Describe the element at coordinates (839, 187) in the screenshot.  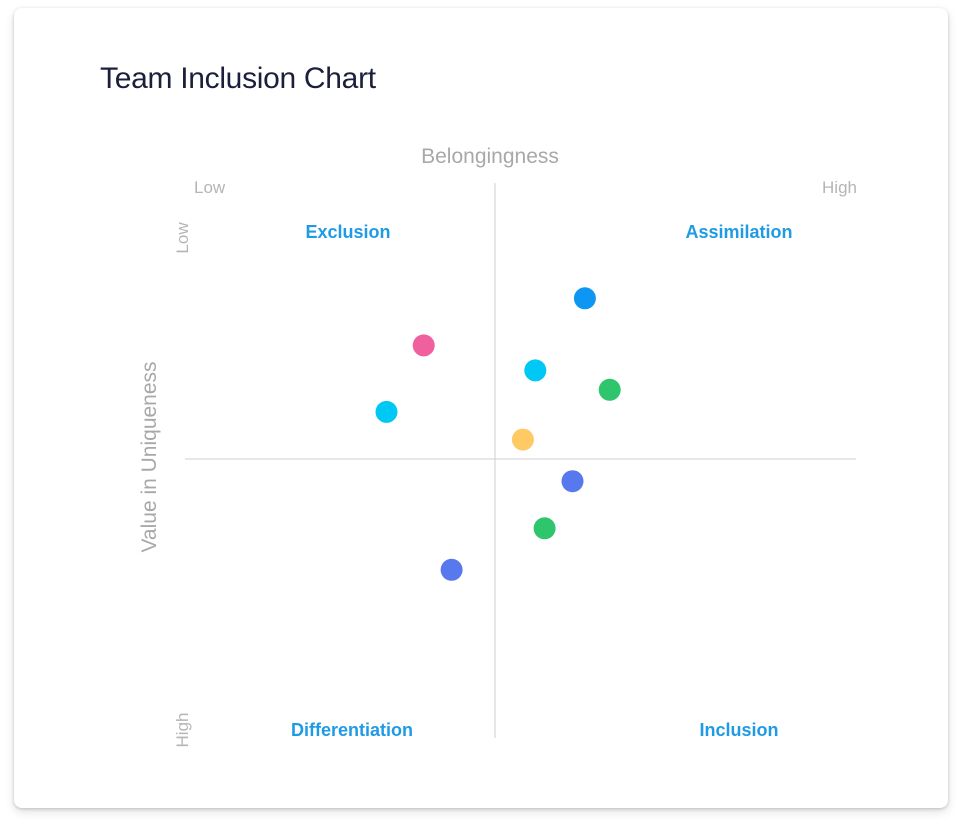
I see `x-high-label: High` at that location.